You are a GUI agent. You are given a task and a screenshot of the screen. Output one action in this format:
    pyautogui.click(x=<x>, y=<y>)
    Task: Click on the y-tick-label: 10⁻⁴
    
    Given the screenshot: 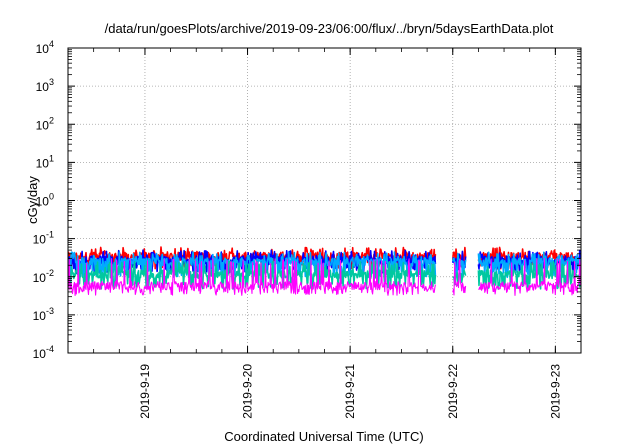 What is the action you would take?
    pyautogui.click(x=43, y=352)
    